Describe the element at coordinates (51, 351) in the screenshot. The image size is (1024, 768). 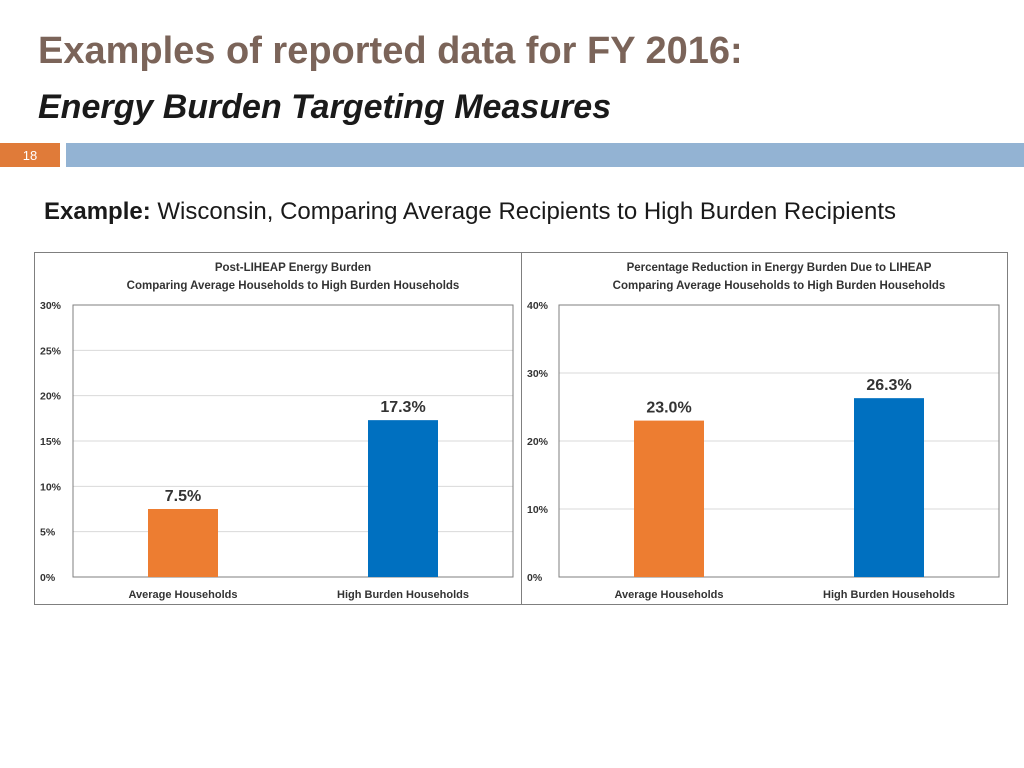
I see `y-tick-label: 25%` at that location.